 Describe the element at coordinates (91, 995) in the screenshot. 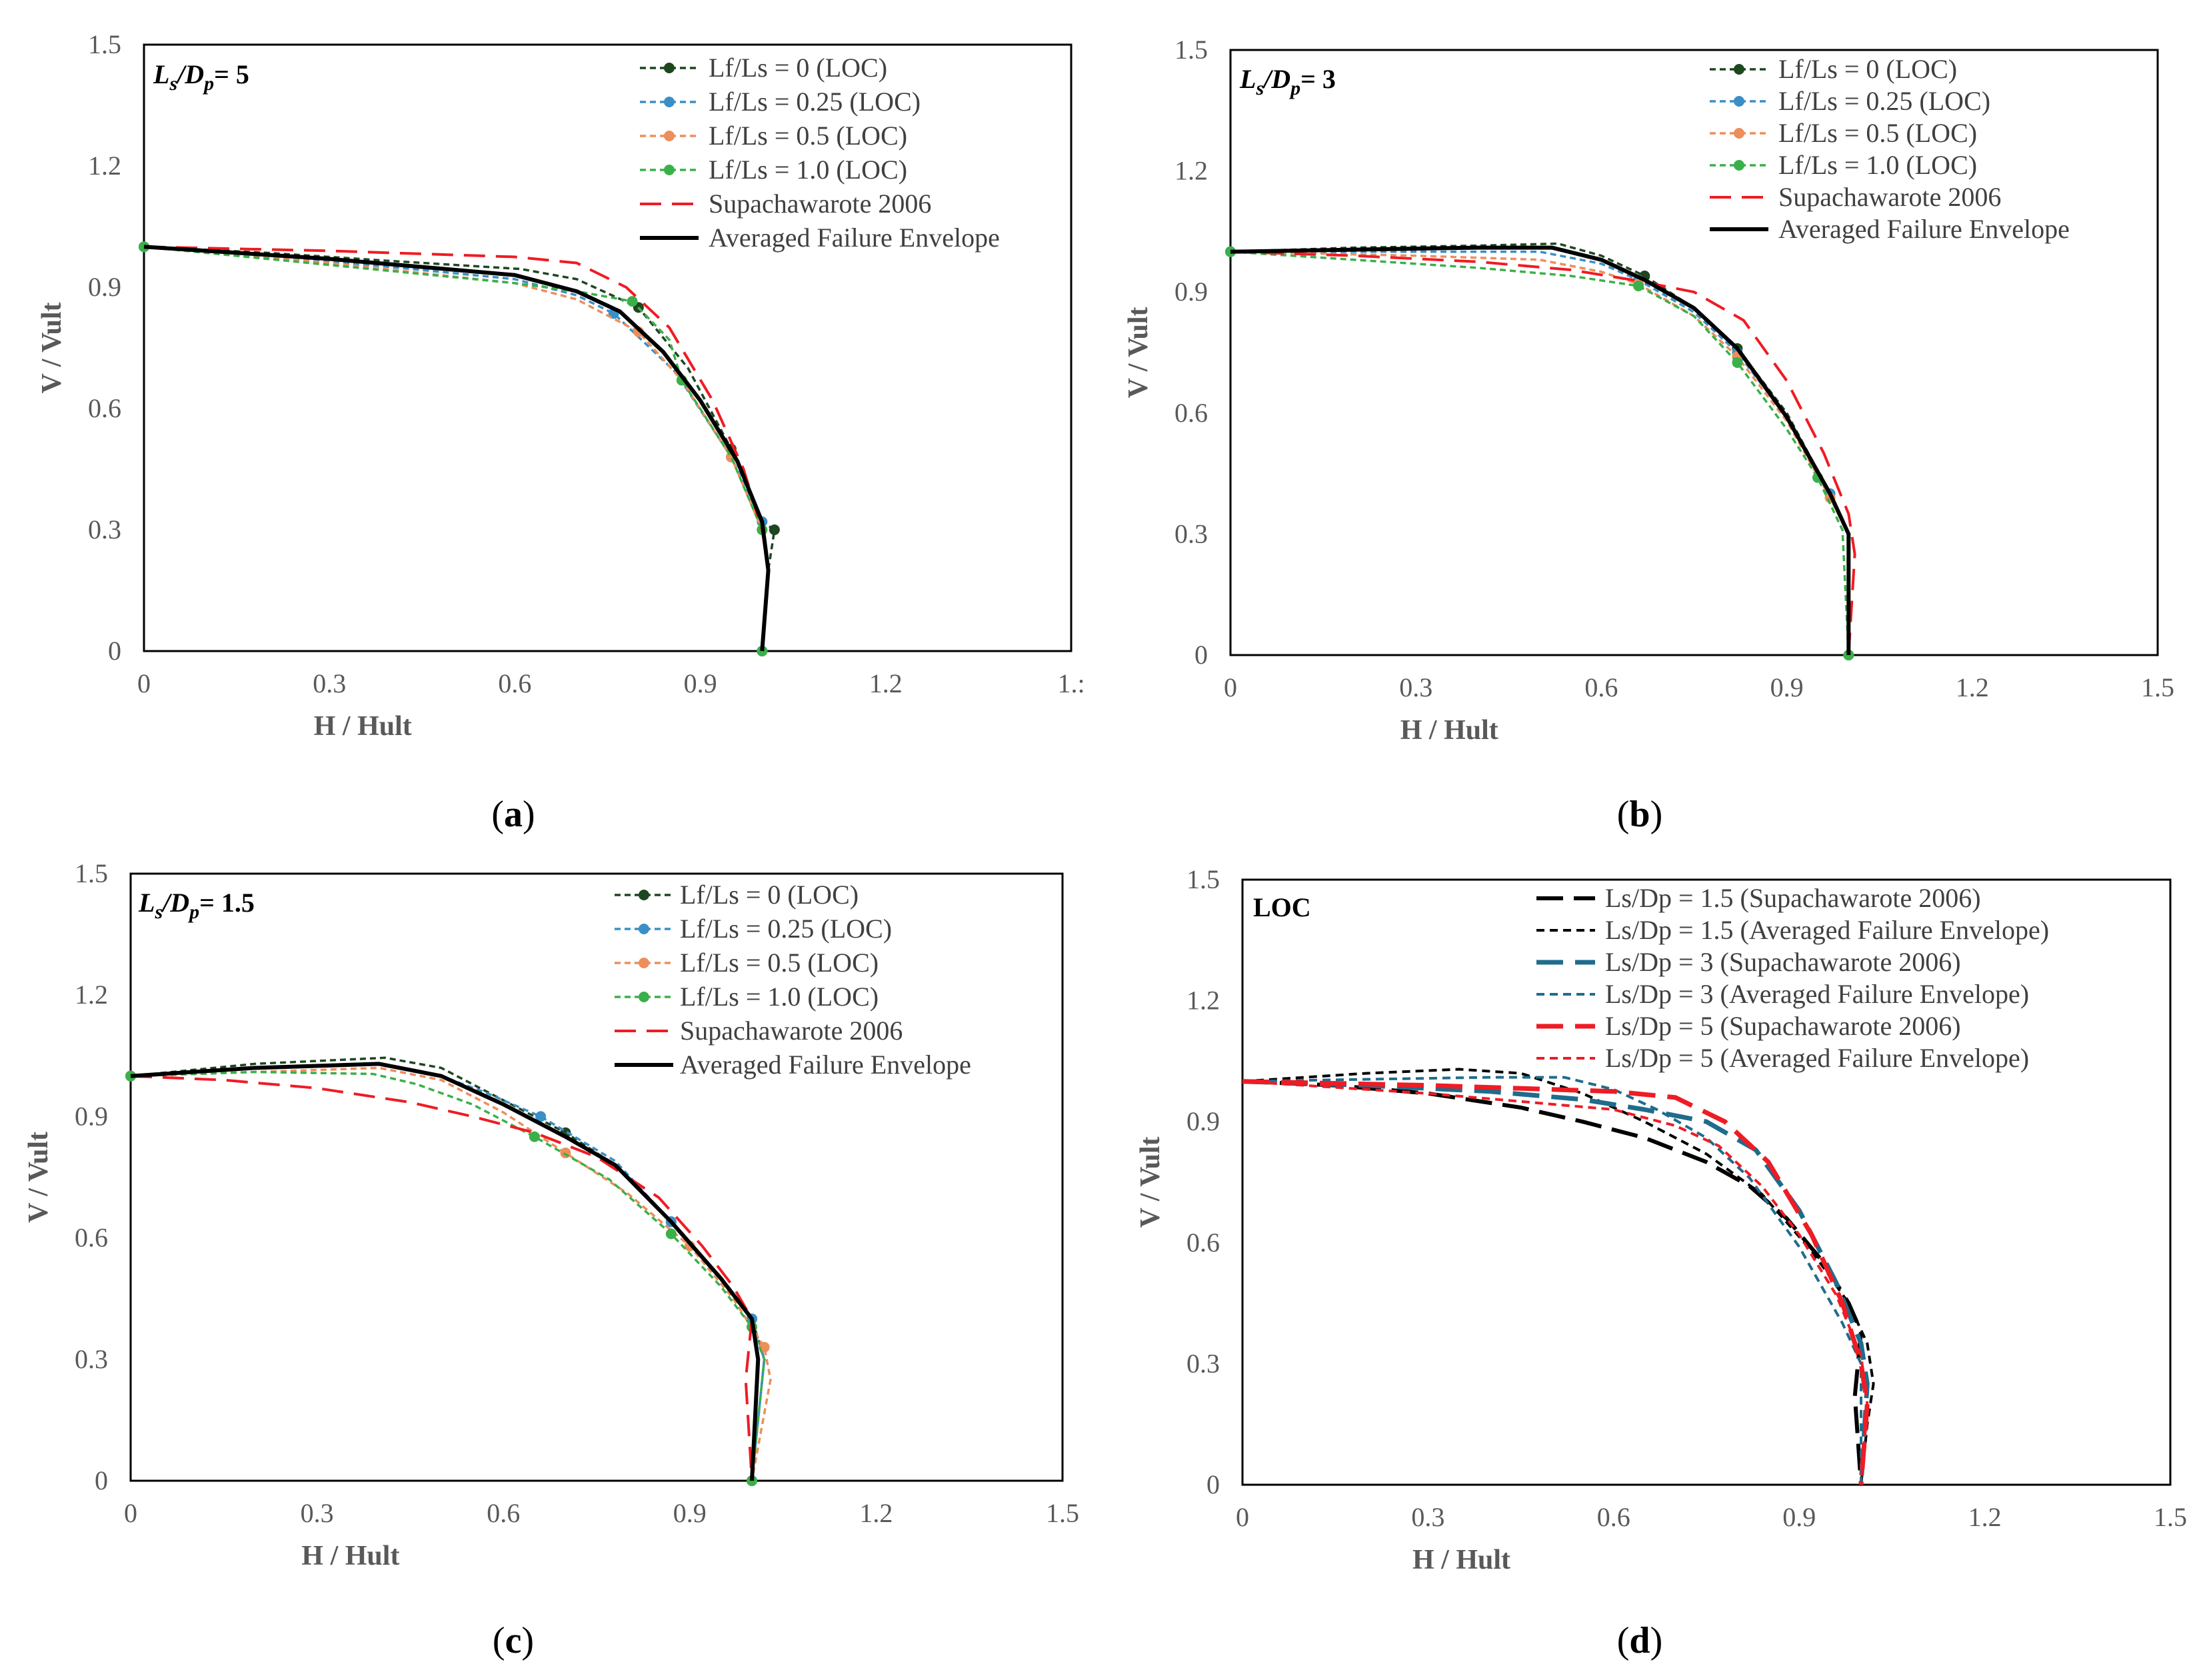

I see `y-tick-label: 1.2` at that location.